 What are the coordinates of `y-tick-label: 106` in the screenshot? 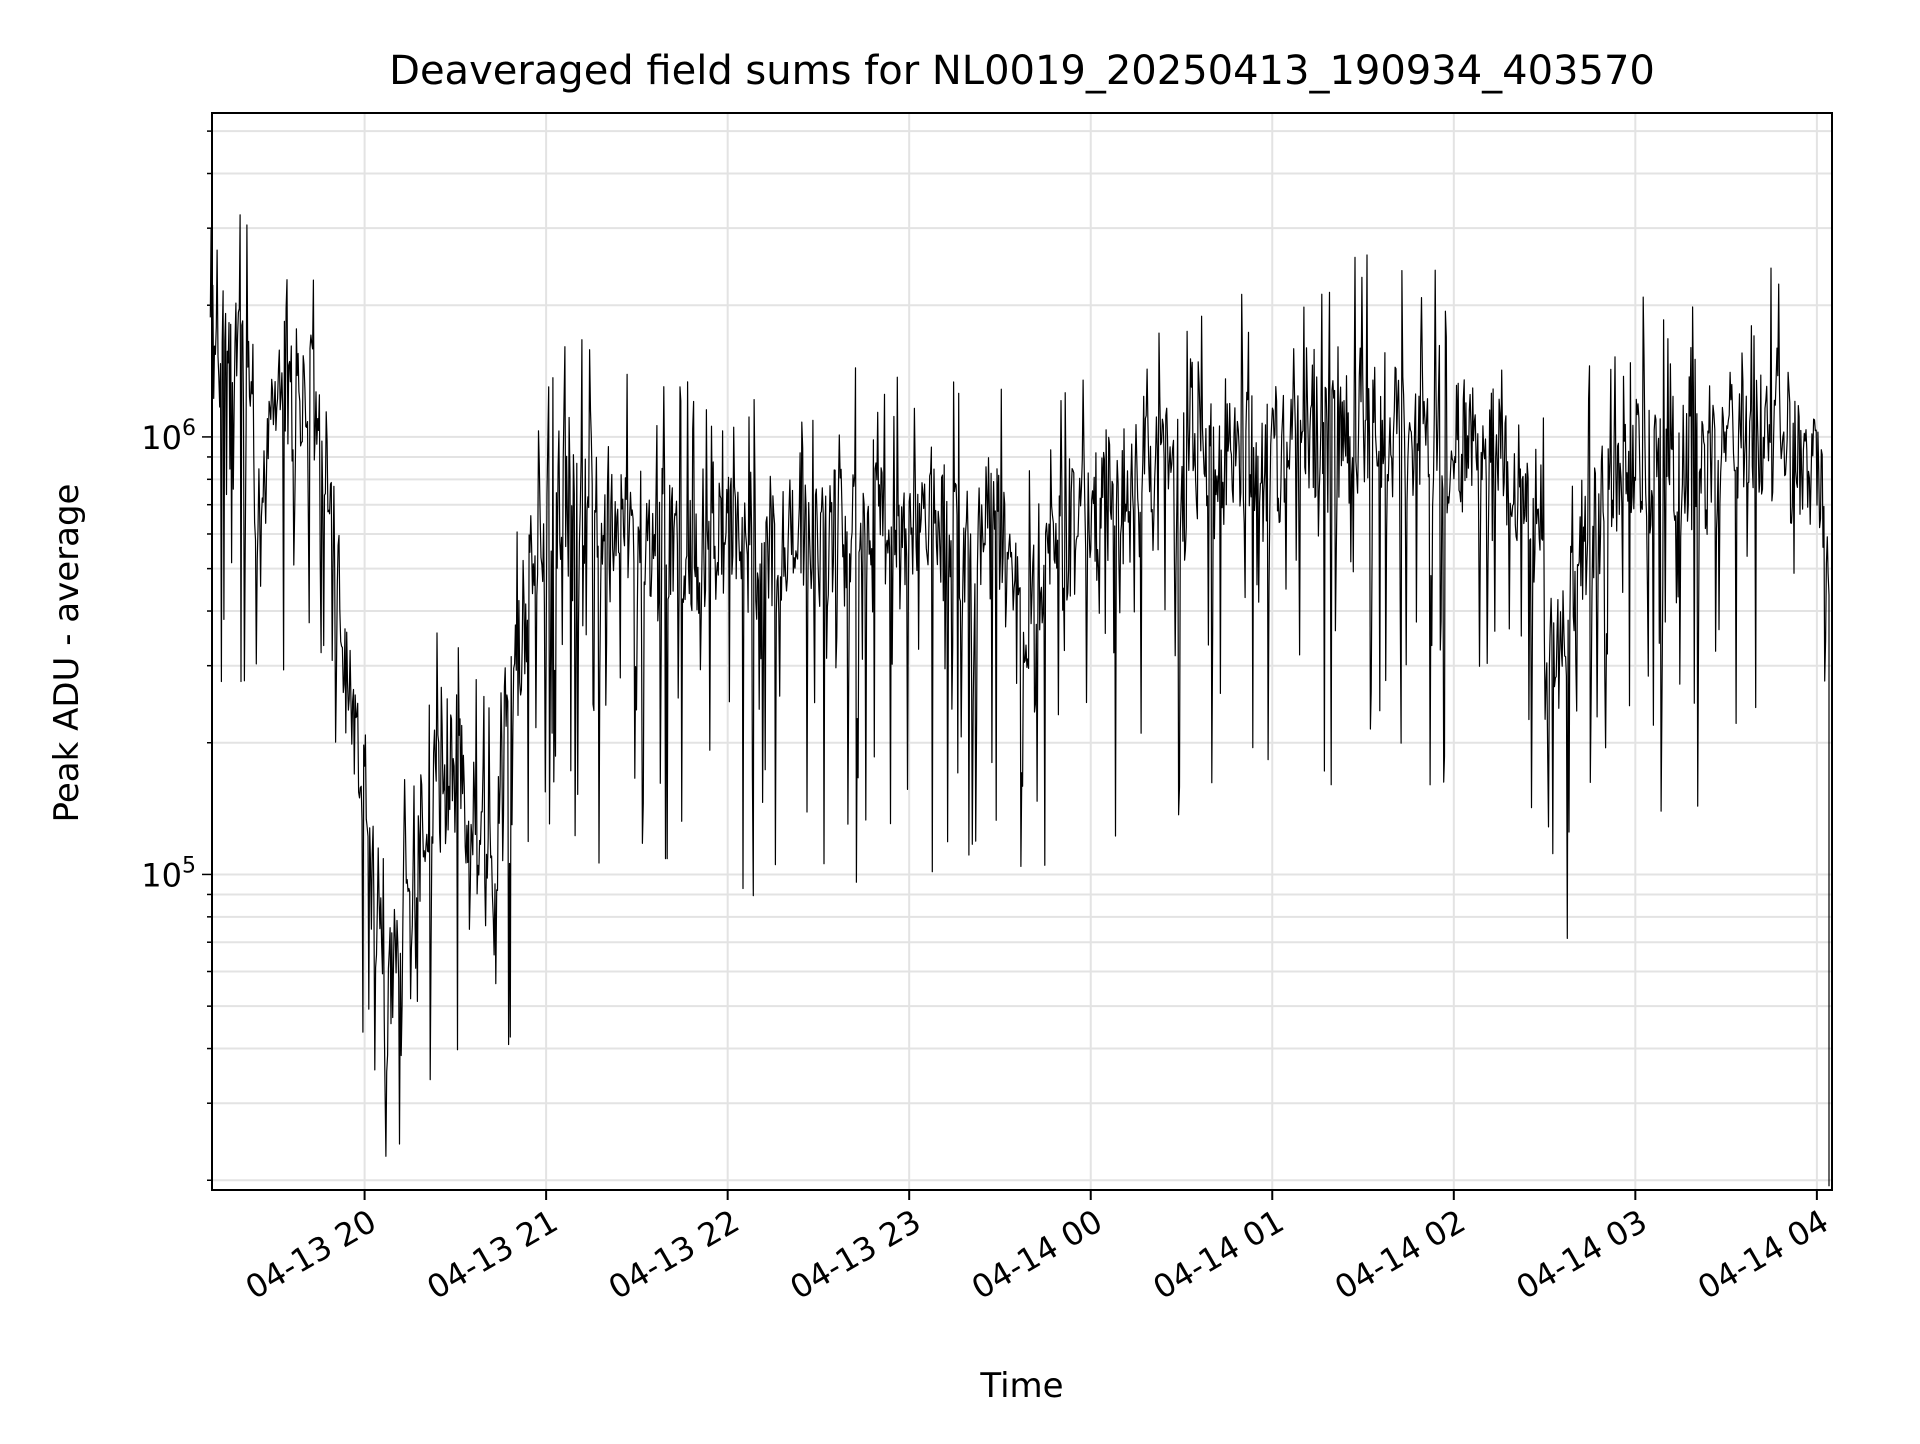 It's located at (168, 436).